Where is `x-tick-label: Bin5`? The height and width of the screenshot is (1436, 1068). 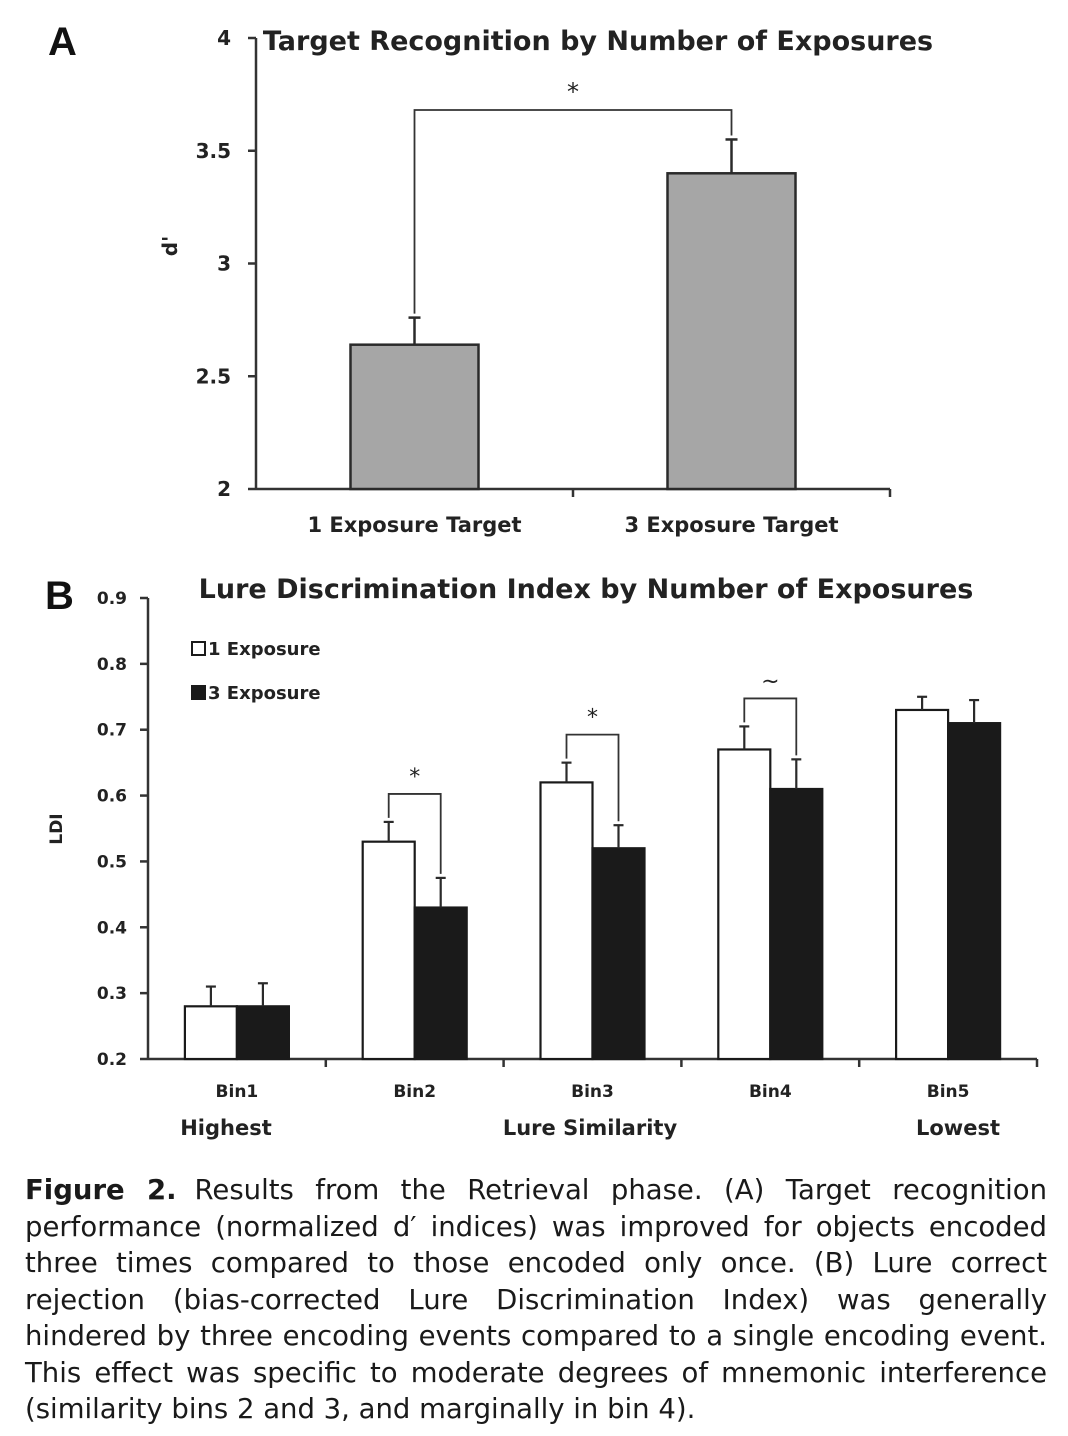
x-tick-label: Bin5 is located at coordinates (948, 1092).